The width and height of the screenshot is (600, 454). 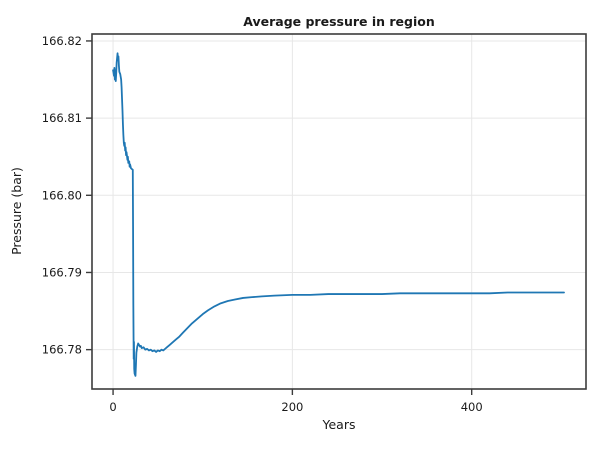 I want to click on x-tick-label: 200, so click(x=292, y=407).